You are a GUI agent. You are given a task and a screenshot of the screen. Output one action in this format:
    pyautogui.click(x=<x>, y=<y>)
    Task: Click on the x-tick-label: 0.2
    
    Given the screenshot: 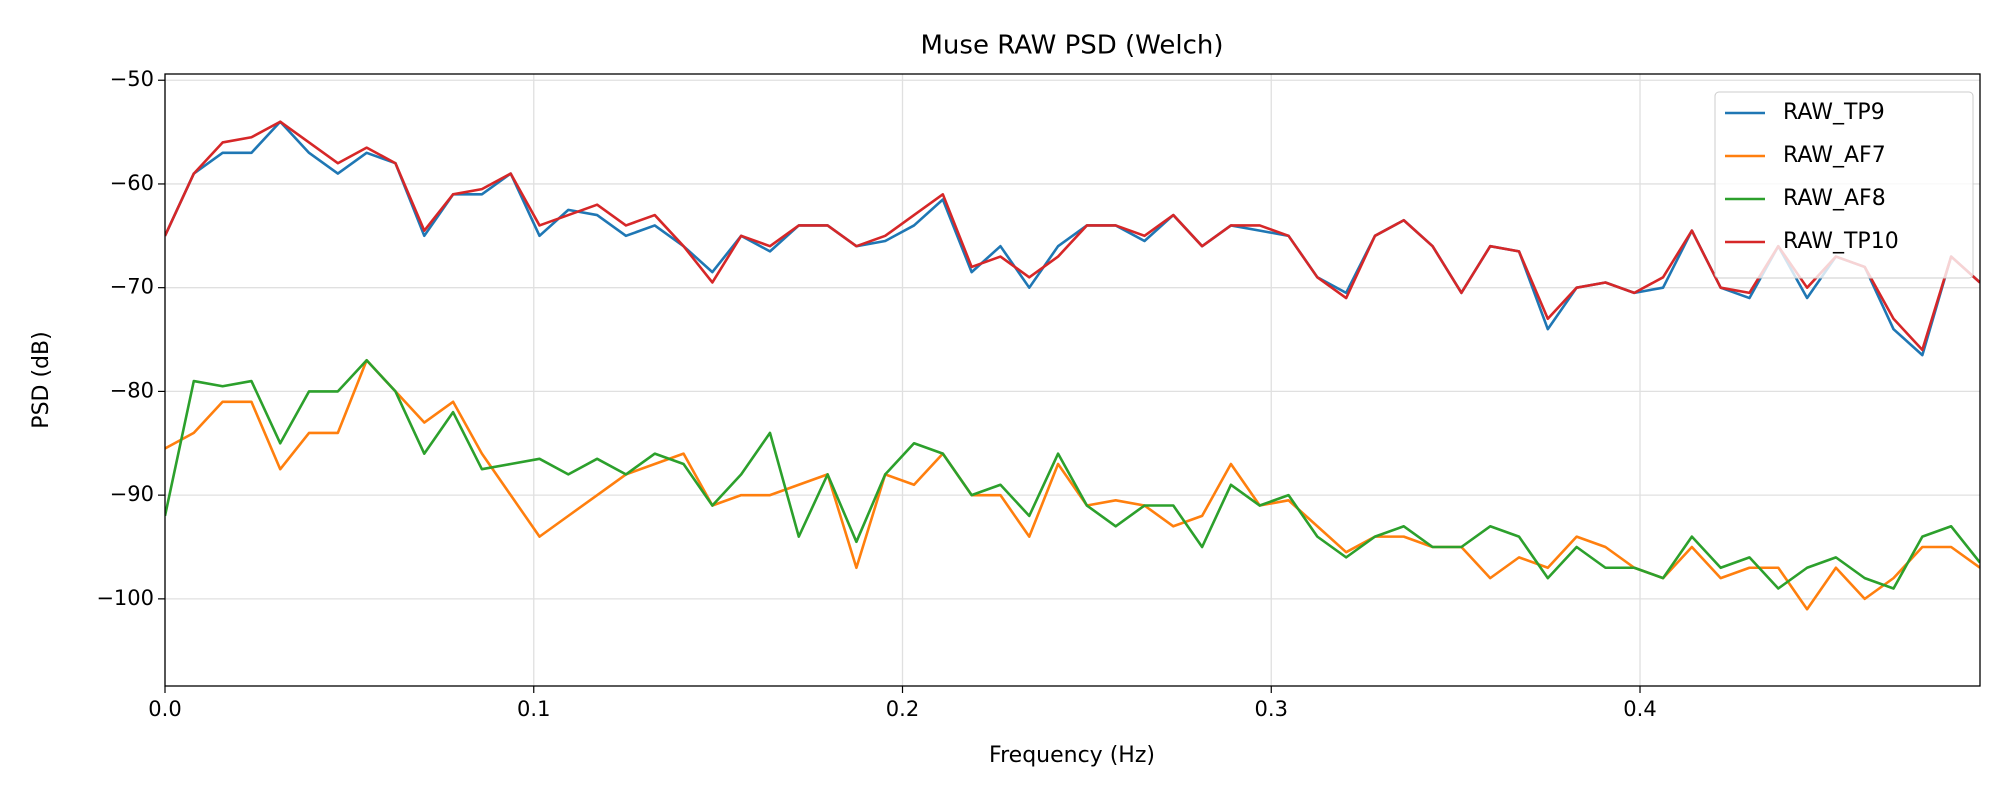 What is the action you would take?
    pyautogui.click(x=902, y=709)
    